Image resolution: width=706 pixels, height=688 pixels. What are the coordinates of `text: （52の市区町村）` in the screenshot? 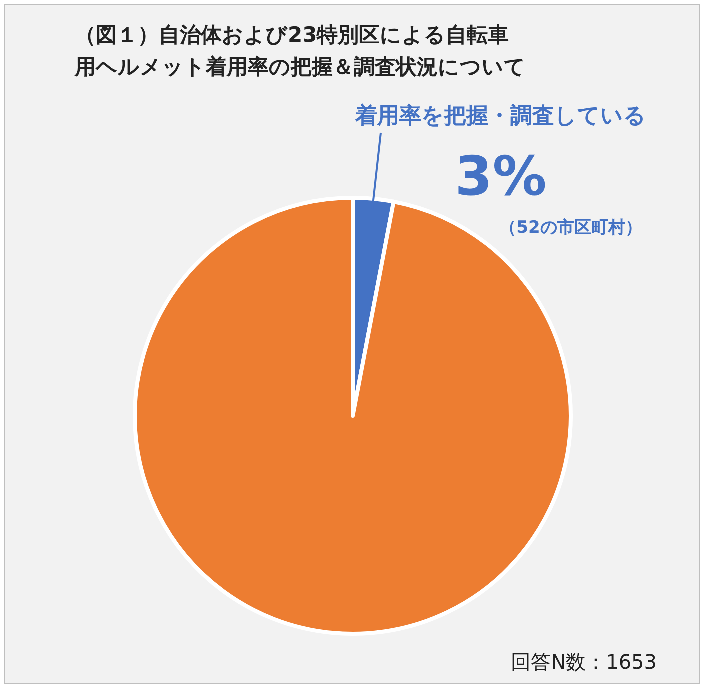 It's located at (571, 228).